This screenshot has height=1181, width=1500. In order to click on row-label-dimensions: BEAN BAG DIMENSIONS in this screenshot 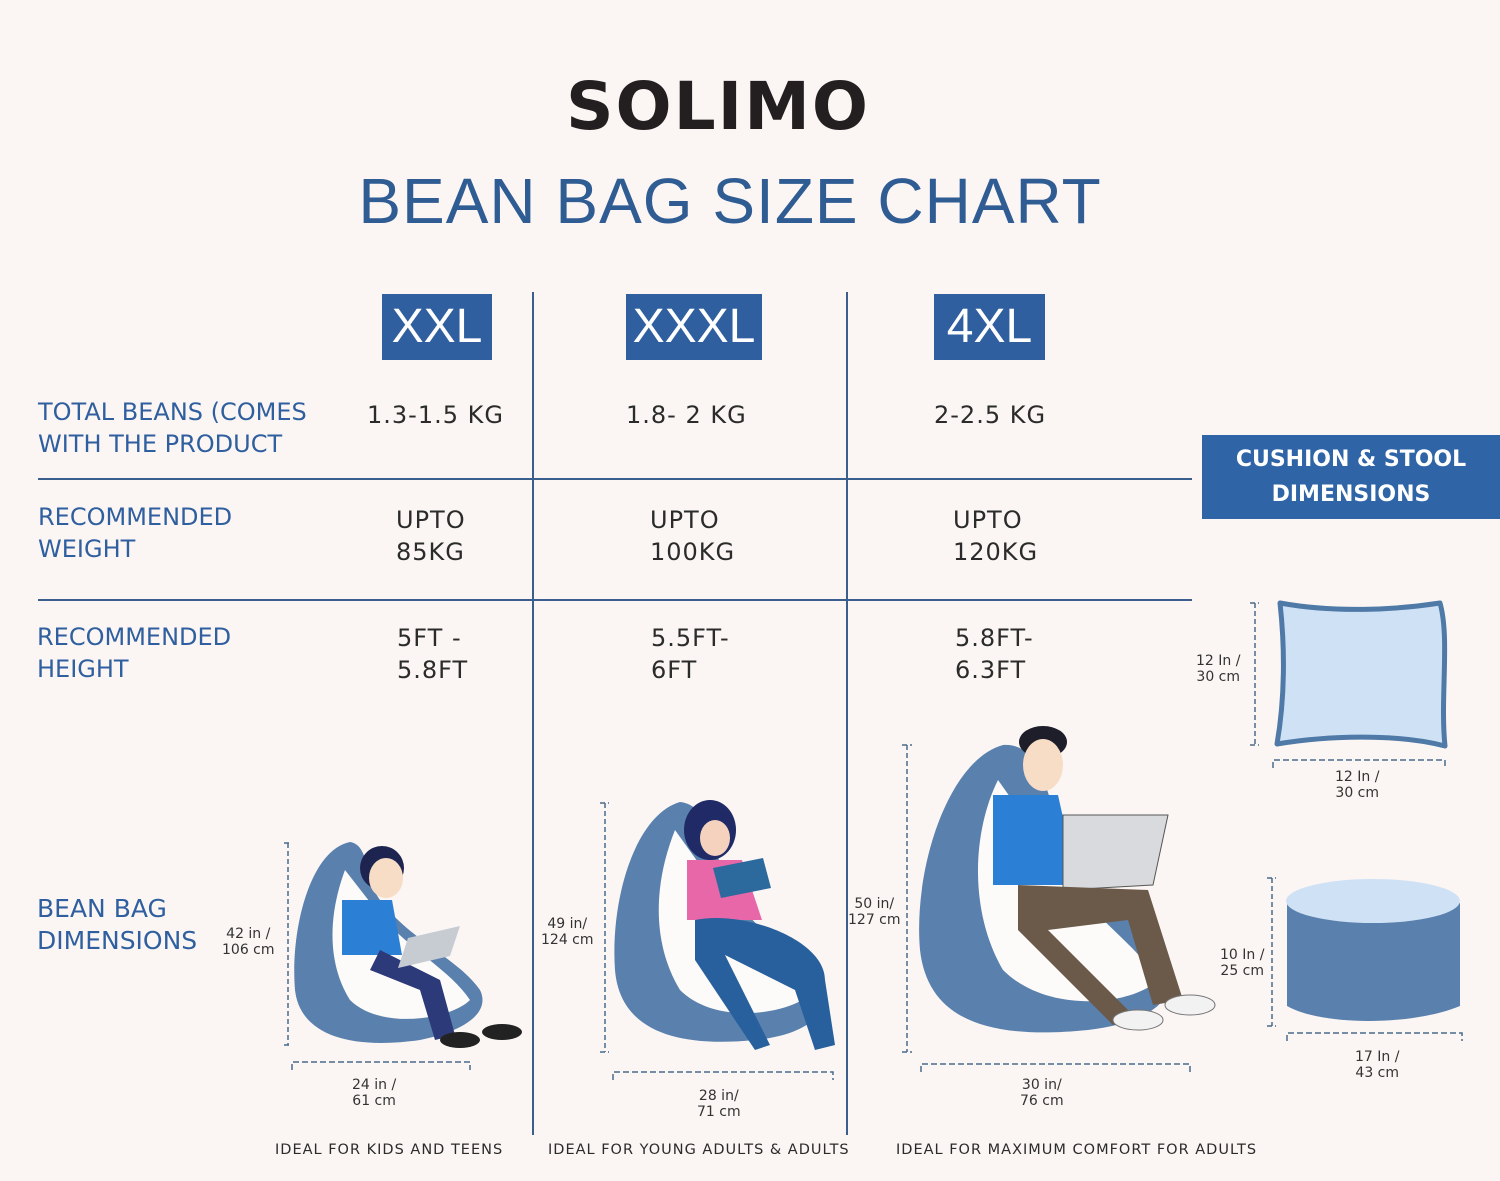, I will do `click(117, 924)`.